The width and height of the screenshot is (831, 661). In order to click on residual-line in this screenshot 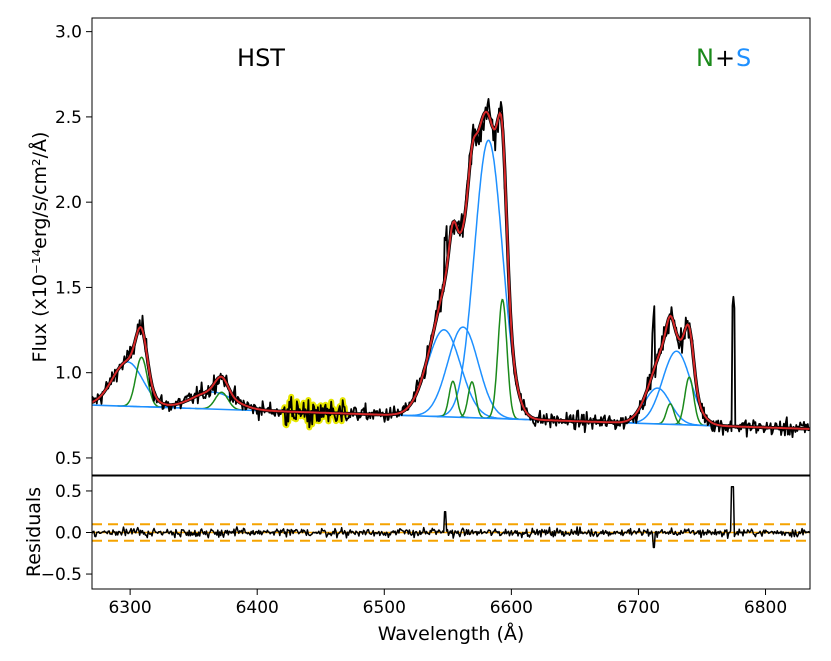, I will do `click(451, 517)`.